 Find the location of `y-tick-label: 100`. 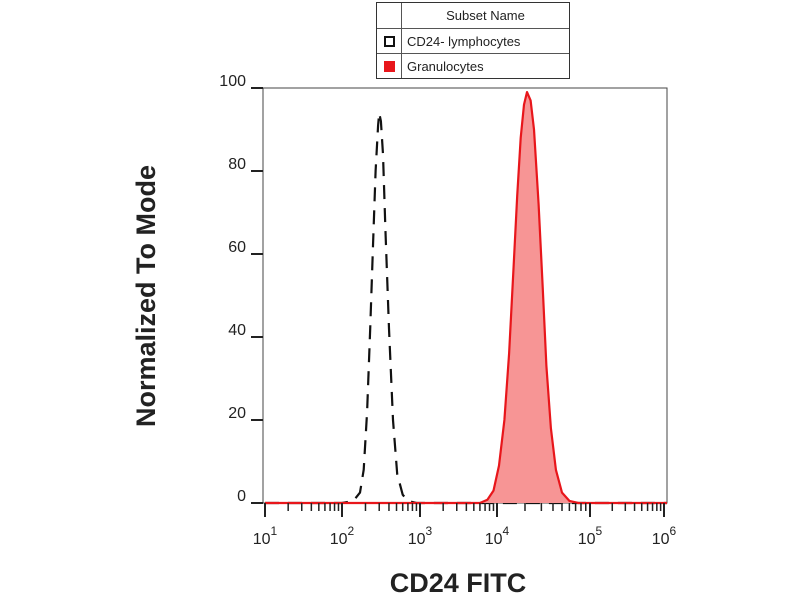

y-tick-label: 100 is located at coordinates (232, 81).